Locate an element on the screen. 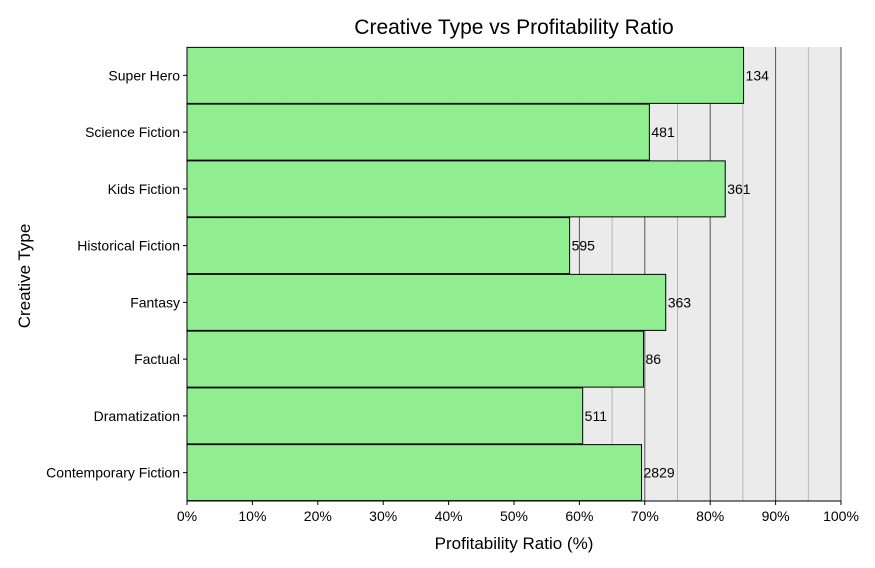 Image resolution: width=875 pixels, height=568 pixels. y-tick-label: Science Fiction is located at coordinates (132, 132).